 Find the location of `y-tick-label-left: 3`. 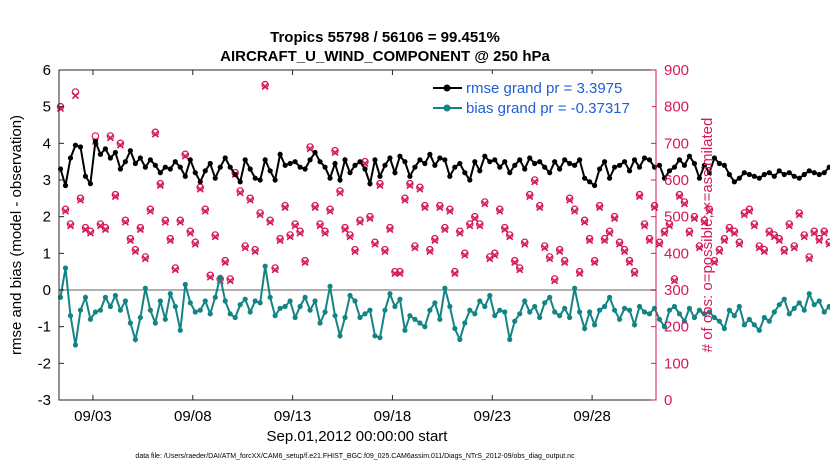

y-tick-label-left: 3 is located at coordinates (47, 180).